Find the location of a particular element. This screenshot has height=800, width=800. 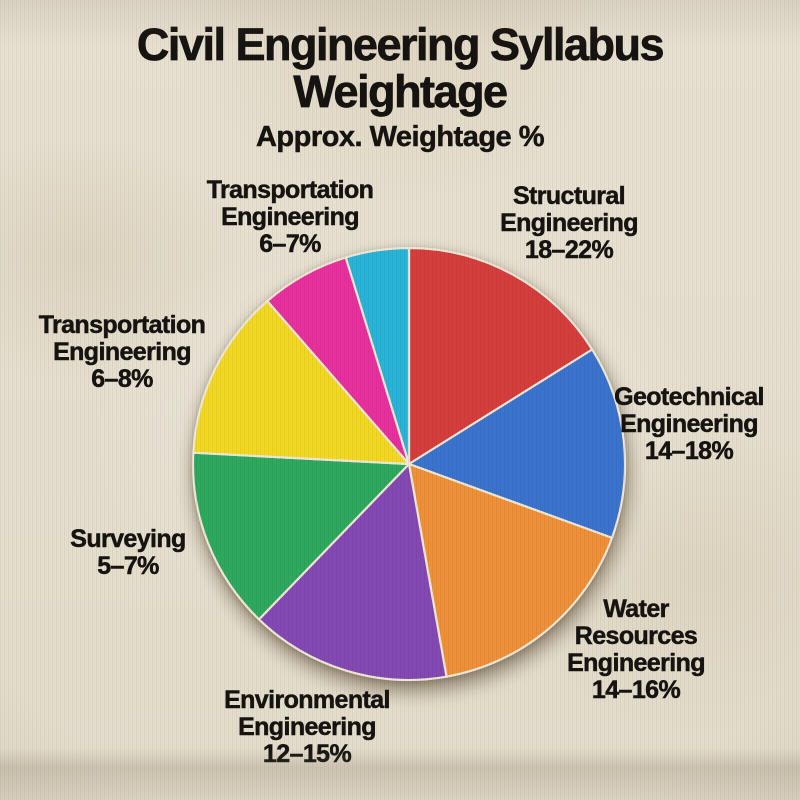

label-line: Environmental is located at coordinates (307, 700).